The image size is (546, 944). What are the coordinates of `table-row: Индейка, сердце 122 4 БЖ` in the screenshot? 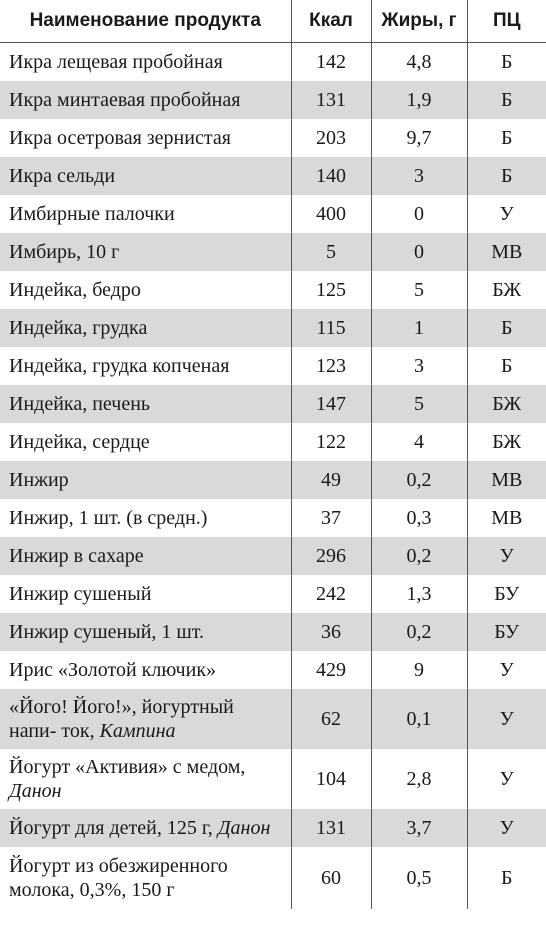 It's located at (273, 442).